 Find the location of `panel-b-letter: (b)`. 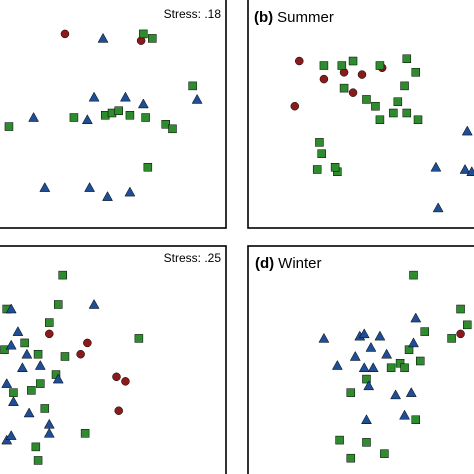

panel-b-letter: (b) is located at coordinates (263, 17).